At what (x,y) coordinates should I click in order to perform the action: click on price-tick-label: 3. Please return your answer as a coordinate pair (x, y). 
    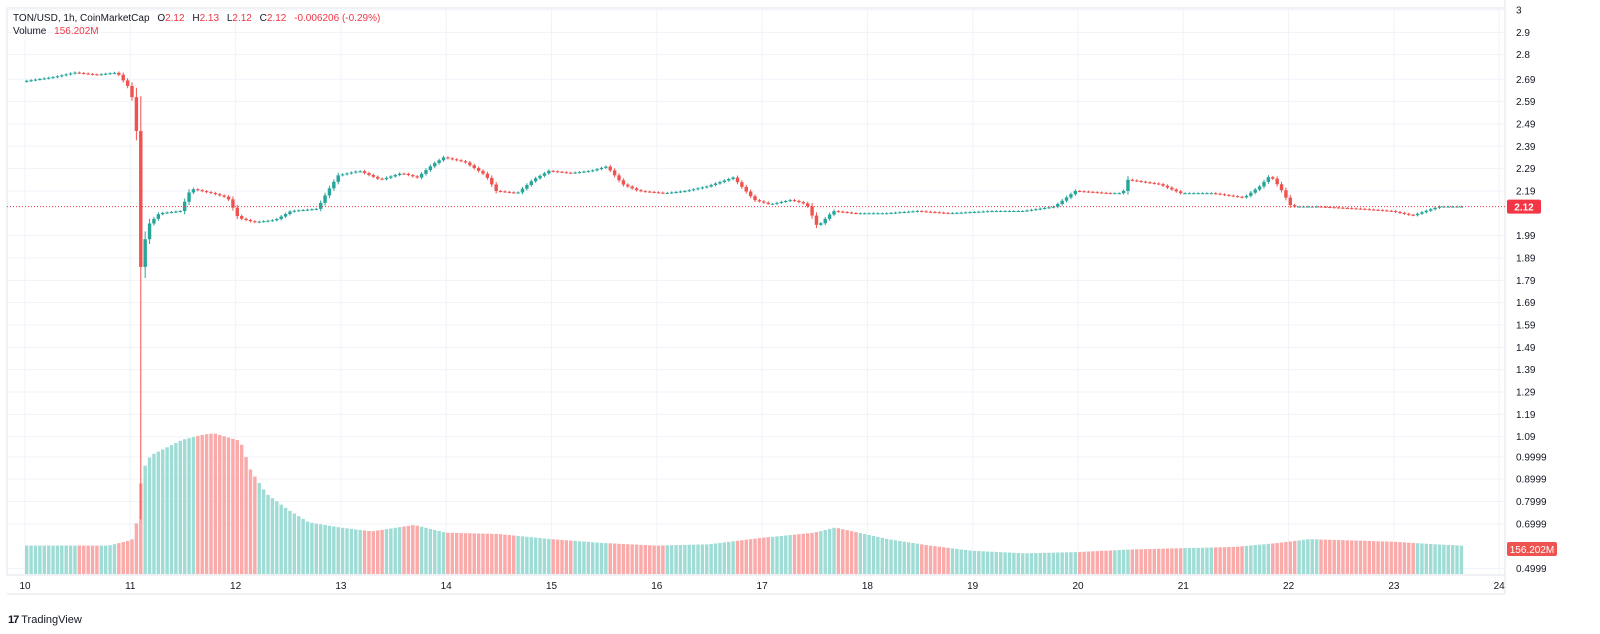
    Looking at the image, I should click on (1519, 11).